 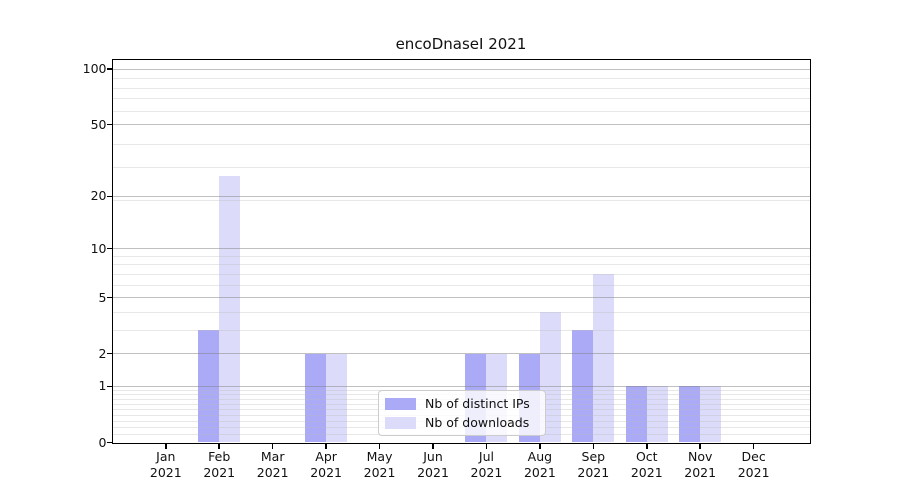 What do you see at coordinates (94, 69) in the screenshot?
I see `y-tick-label-100: 100` at bounding box center [94, 69].